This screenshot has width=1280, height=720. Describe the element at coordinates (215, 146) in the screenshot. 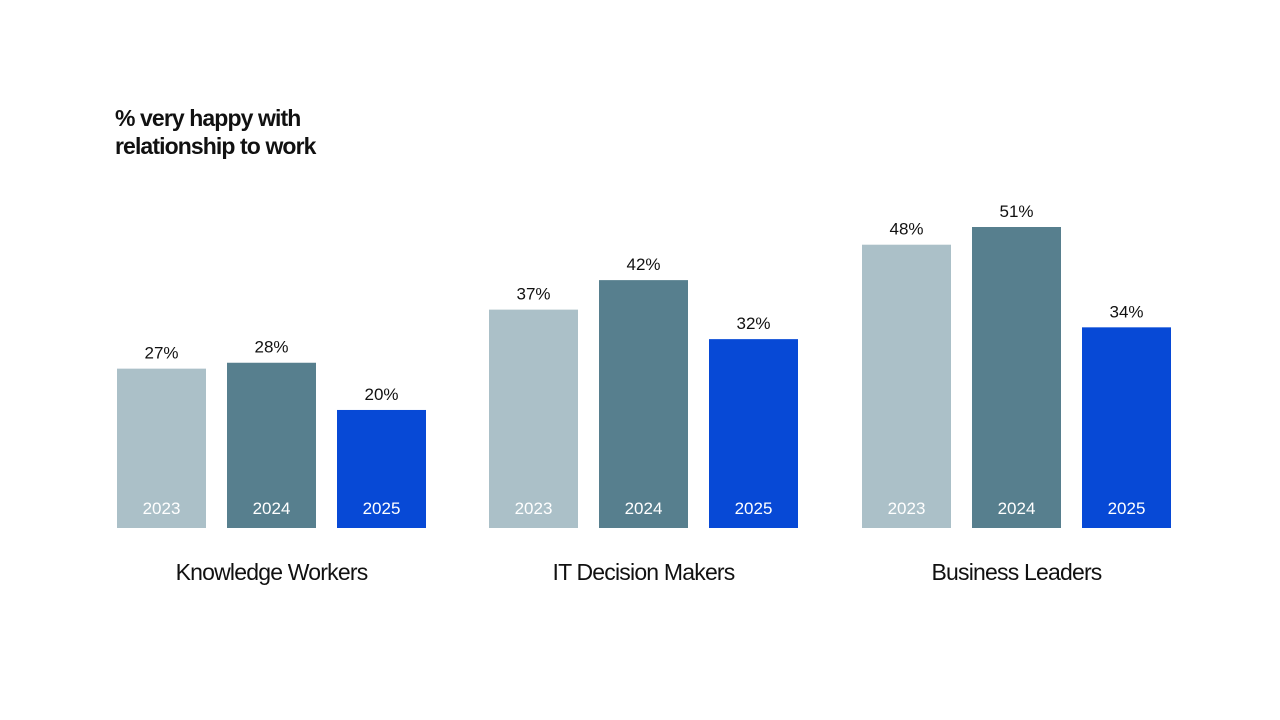

I see `chart-title-line-2: relationship to work` at that location.